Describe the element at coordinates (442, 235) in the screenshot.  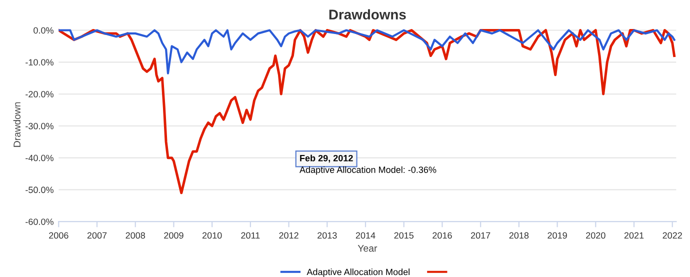
I see `x-tick-label: 2016` at that location.